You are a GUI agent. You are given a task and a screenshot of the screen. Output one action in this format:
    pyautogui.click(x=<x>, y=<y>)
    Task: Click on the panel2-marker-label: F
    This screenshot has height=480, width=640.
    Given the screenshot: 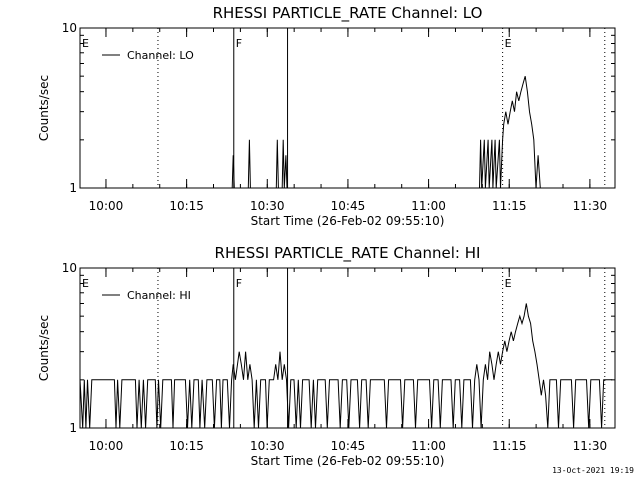 What is the action you would take?
    pyautogui.click(x=239, y=283)
    